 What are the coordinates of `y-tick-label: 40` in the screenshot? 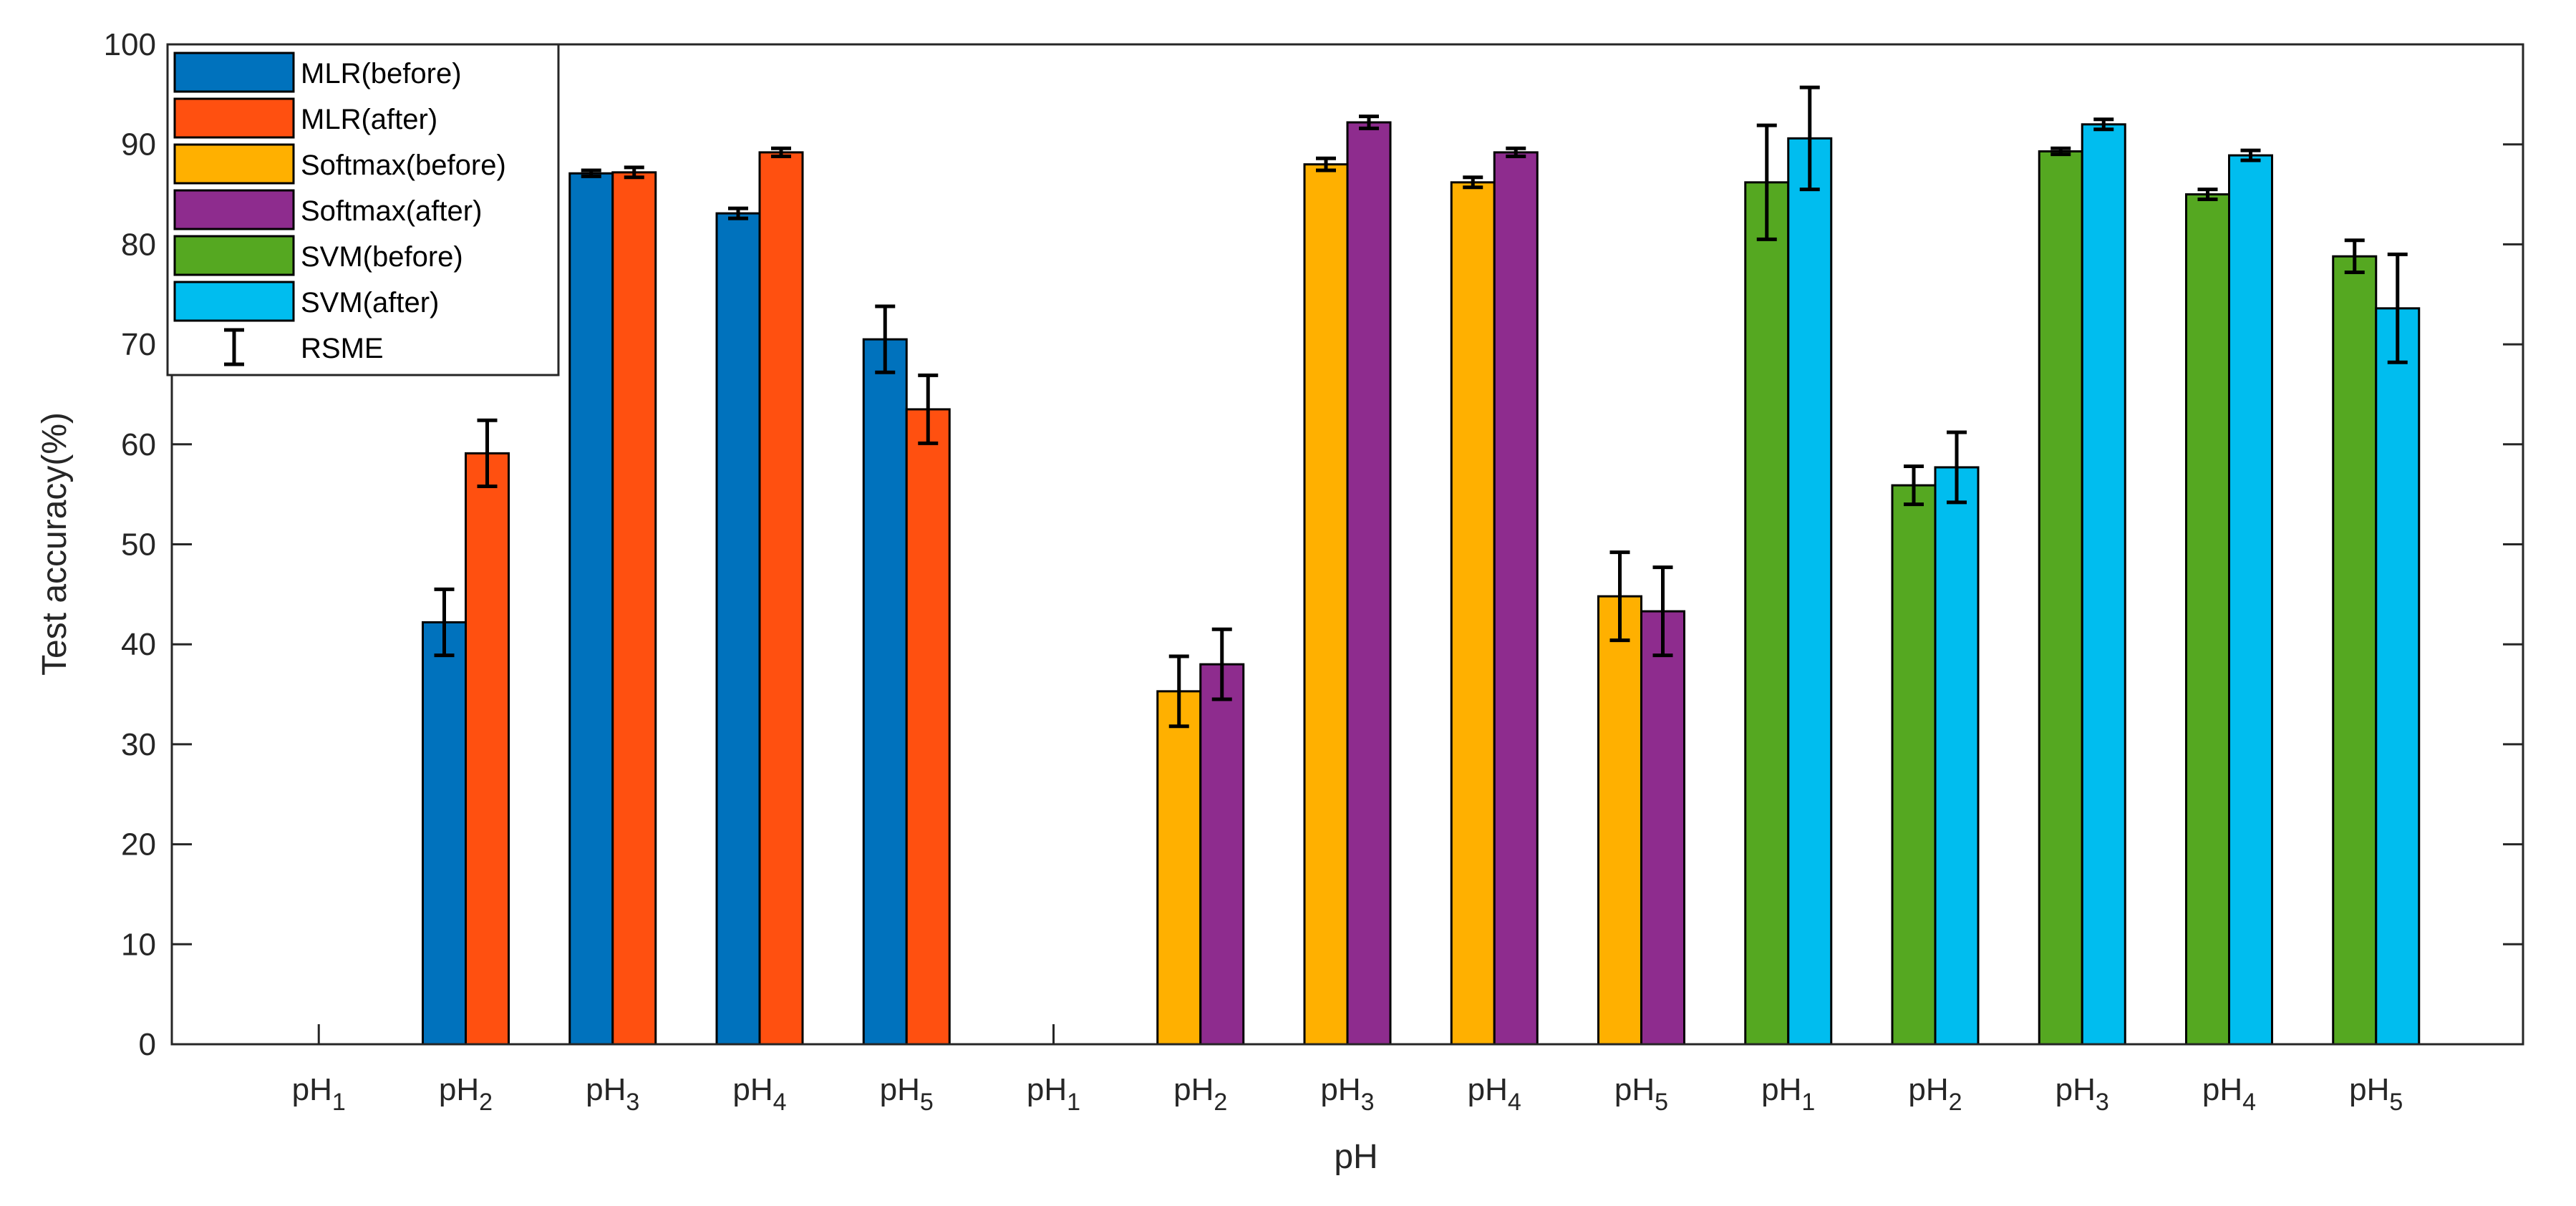 It's located at (138, 644).